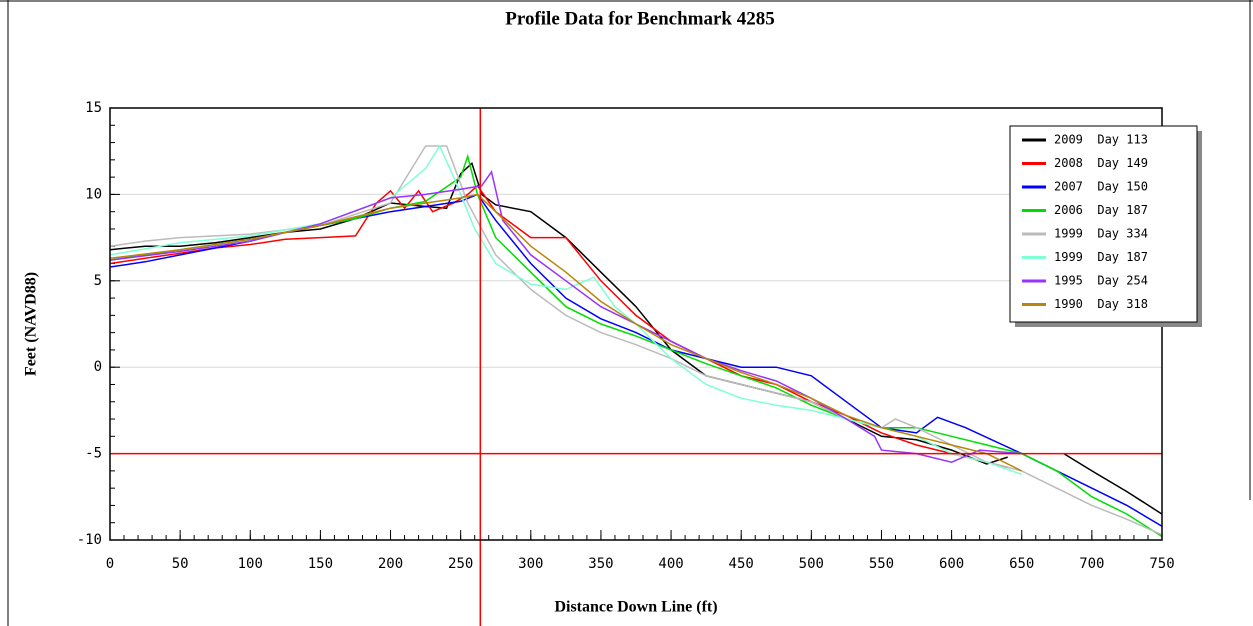 The image size is (1253, 626). Describe the element at coordinates (180, 564) in the screenshot. I see `x-tick-label: 50` at that location.